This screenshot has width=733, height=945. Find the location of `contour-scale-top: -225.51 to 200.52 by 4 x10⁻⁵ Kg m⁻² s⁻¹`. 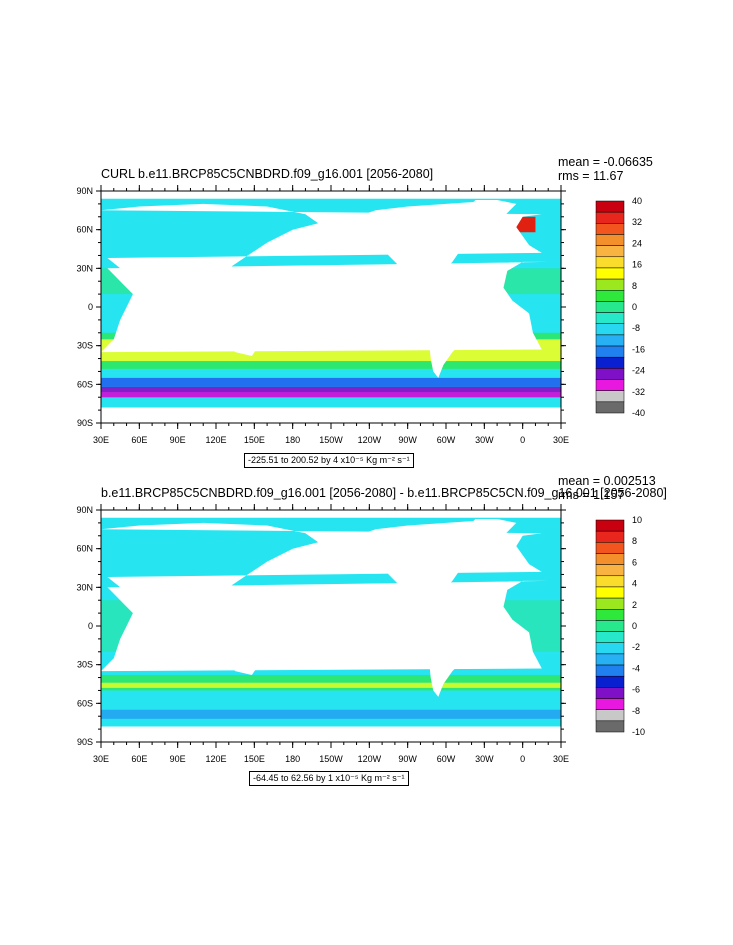

contour-scale-top: -225.51 to 200.52 by 4 x10⁻⁵ Kg m⁻² s⁻¹ is located at coordinates (329, 460).